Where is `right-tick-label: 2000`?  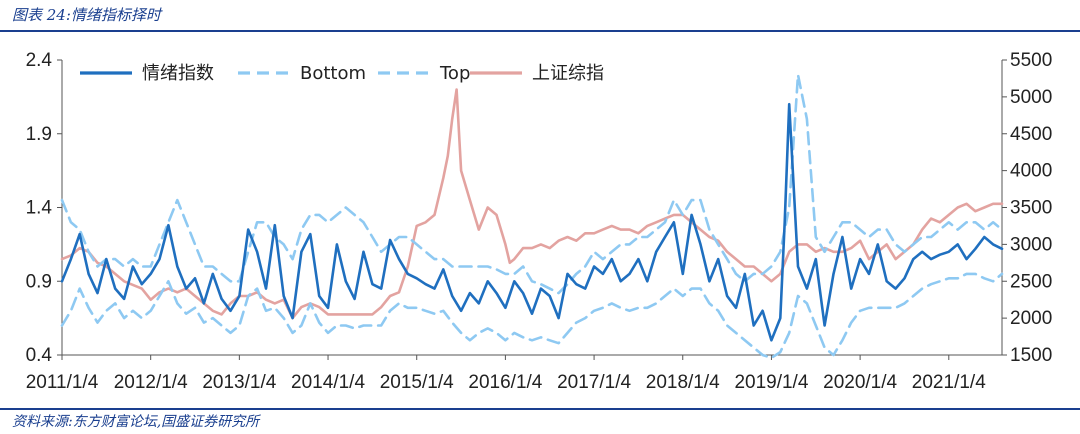
right-tick-label: 2000 is located at coordinates (1031, 318).